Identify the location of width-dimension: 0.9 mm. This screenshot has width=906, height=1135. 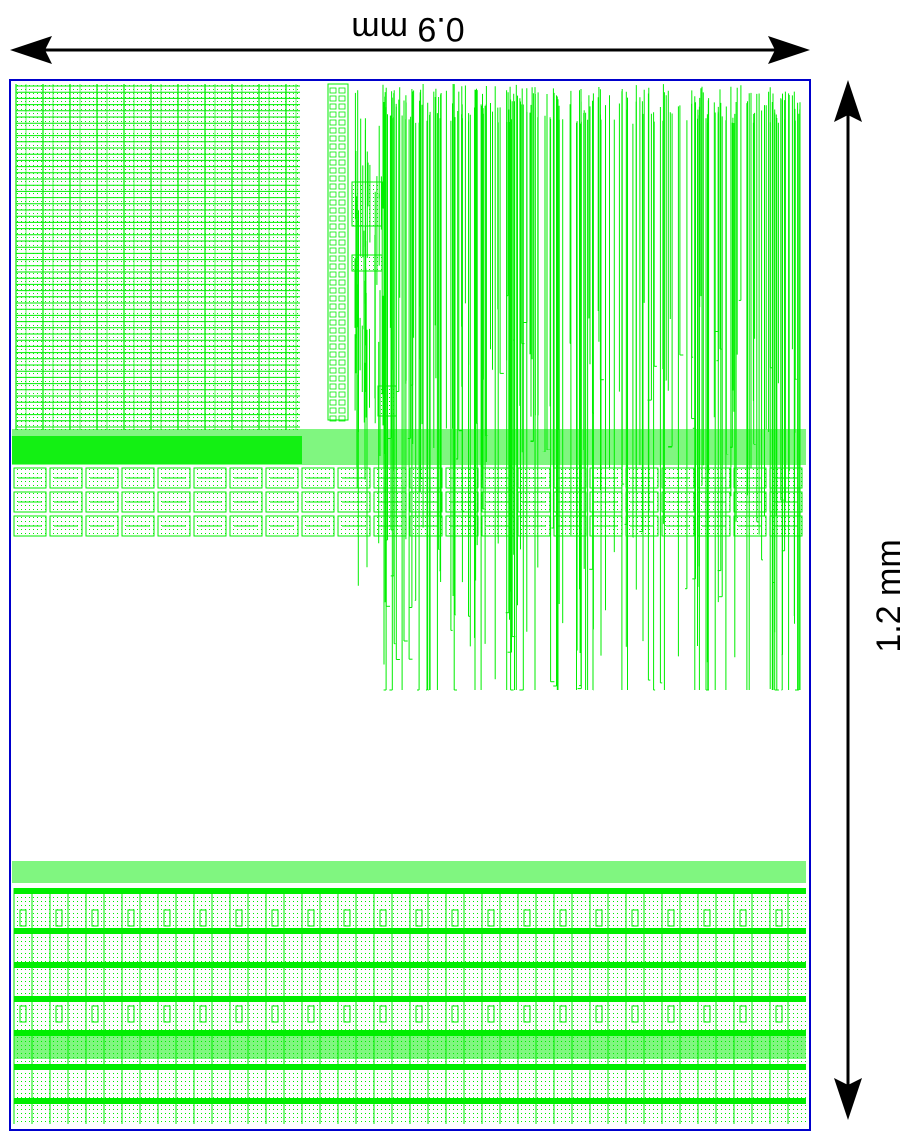
(410, 37).